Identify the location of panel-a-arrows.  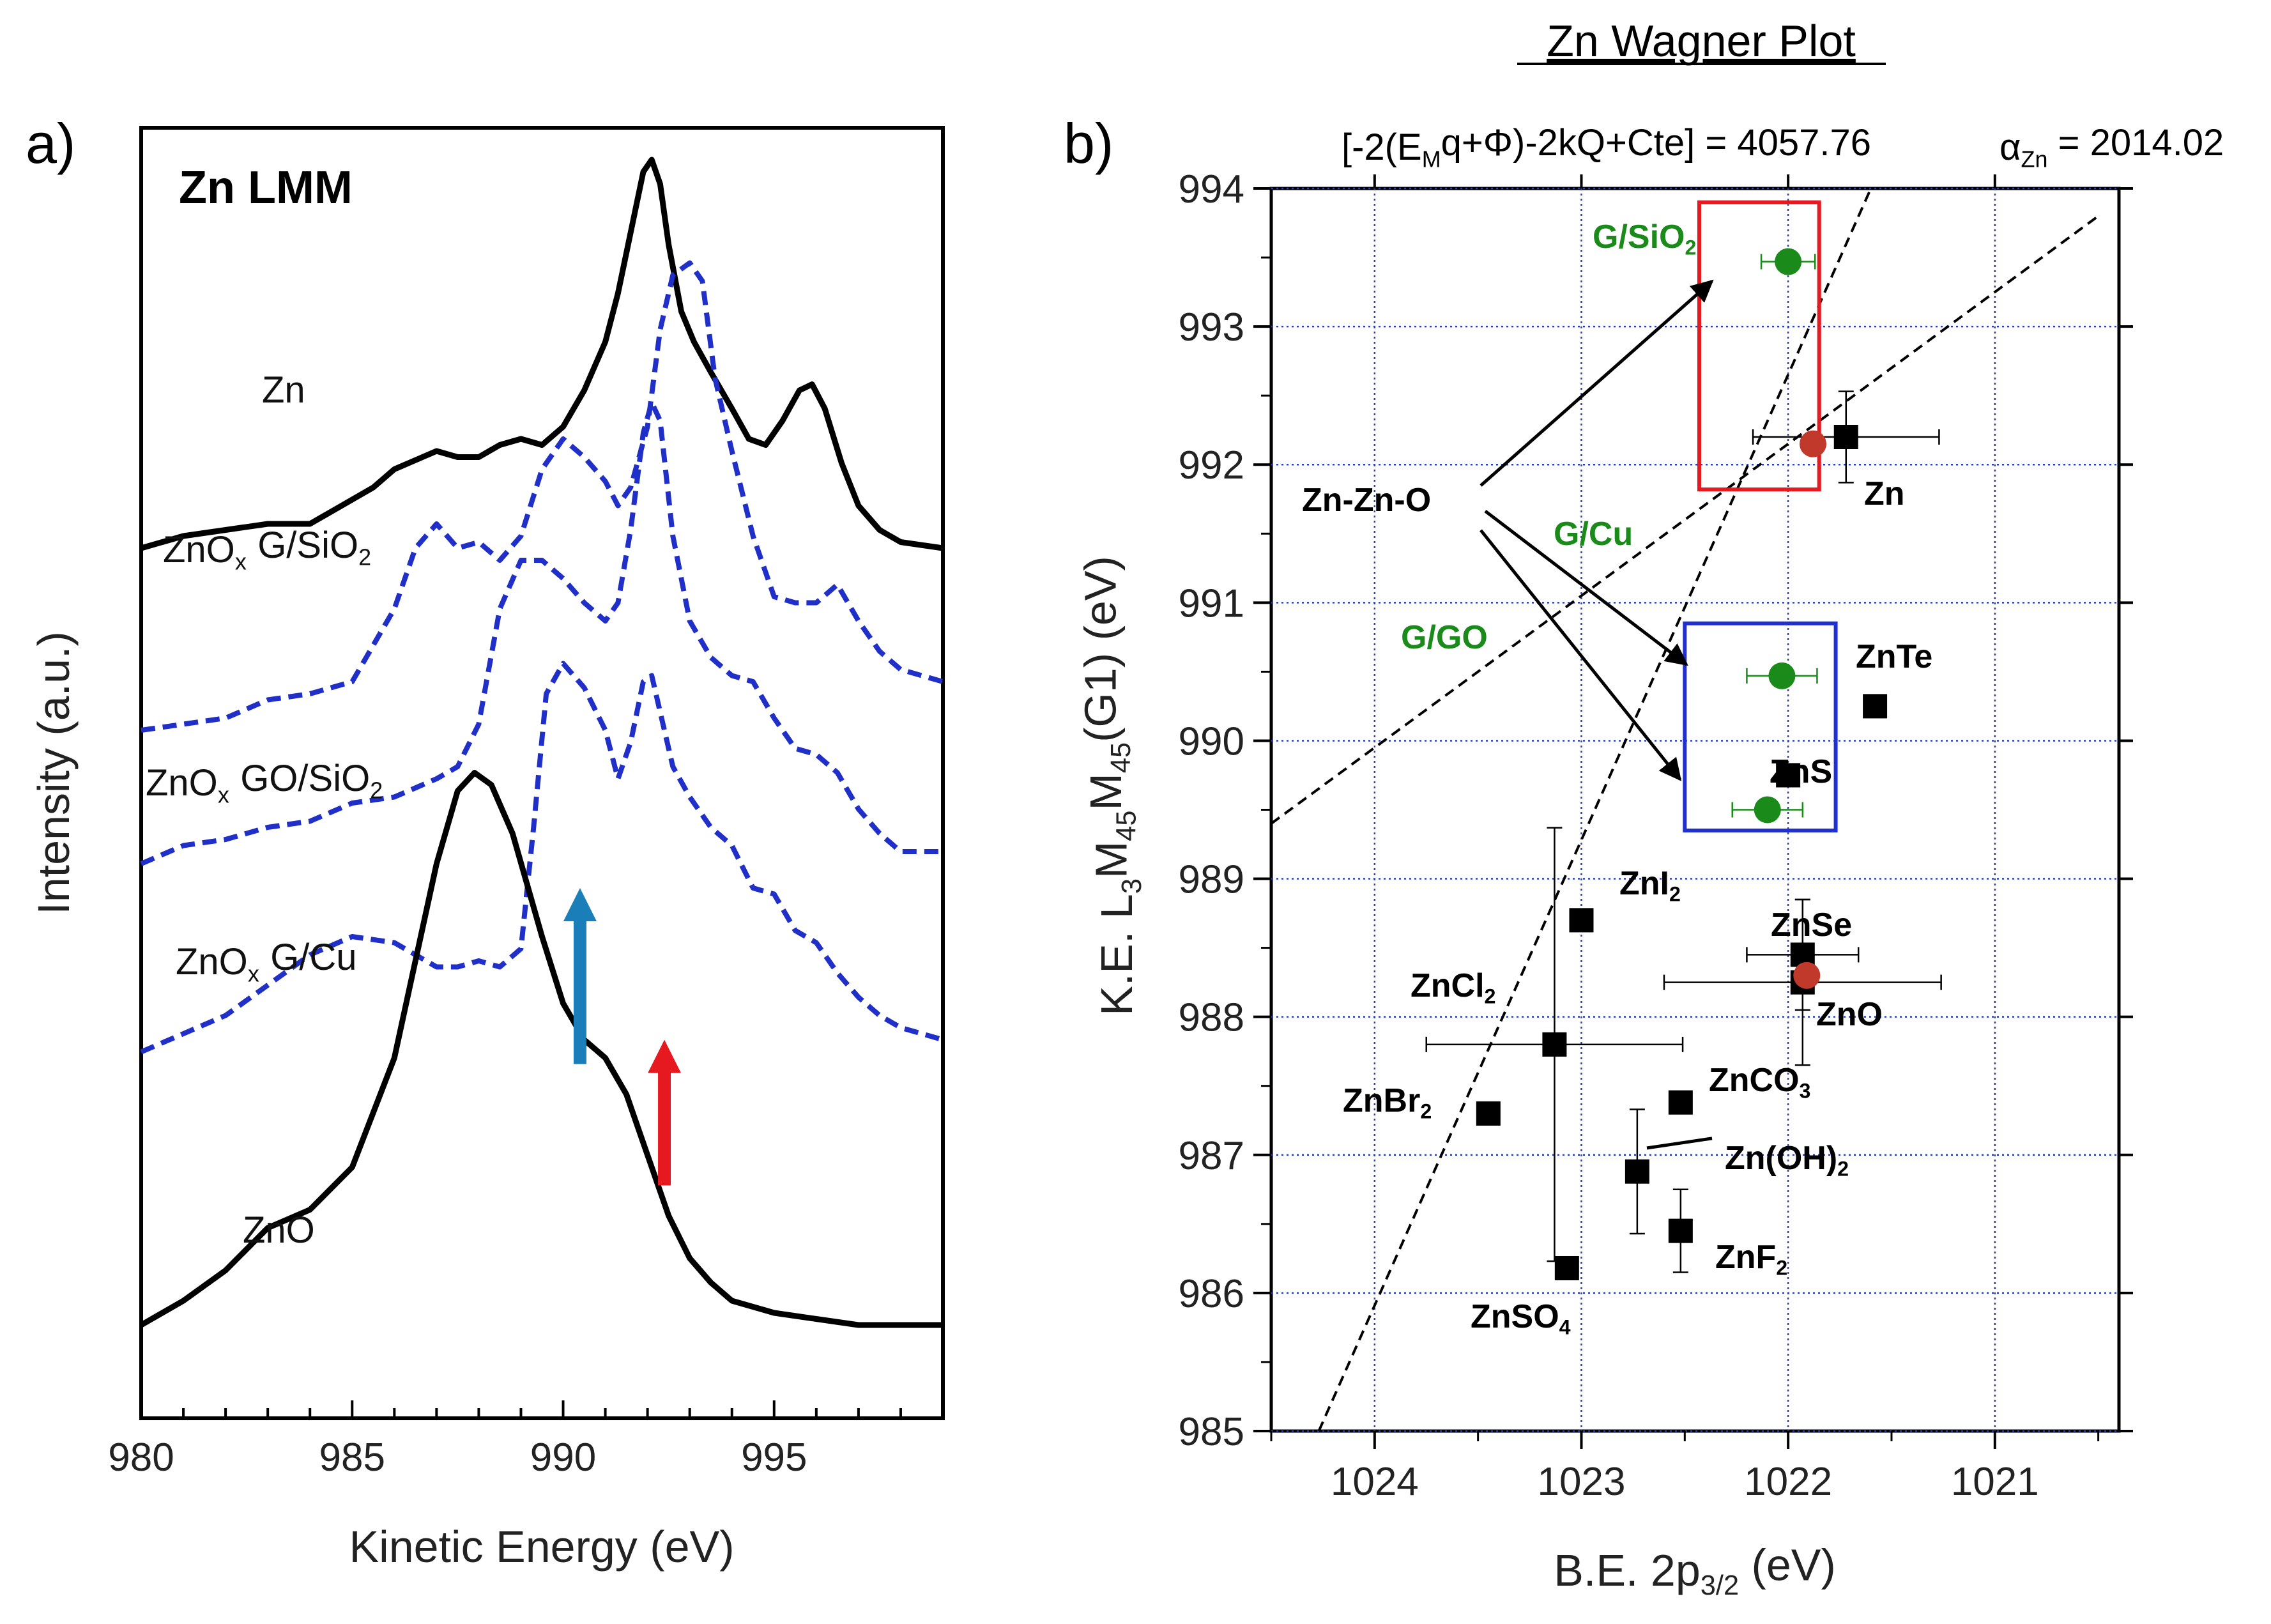
(622, 1037).